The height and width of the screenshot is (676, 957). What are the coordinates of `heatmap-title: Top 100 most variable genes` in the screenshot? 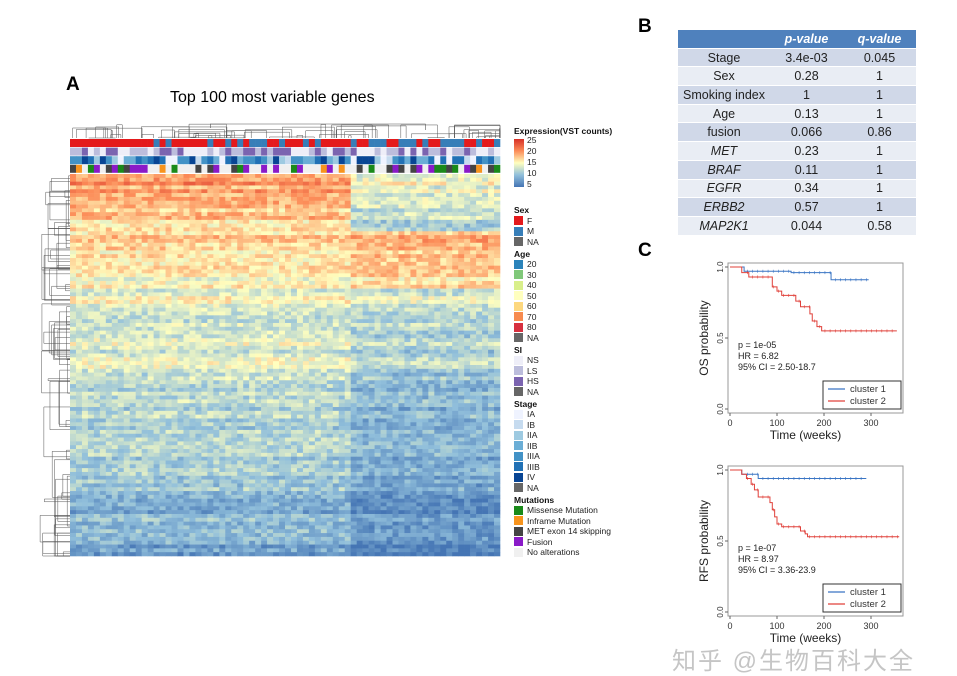 It's located at (272, 97).